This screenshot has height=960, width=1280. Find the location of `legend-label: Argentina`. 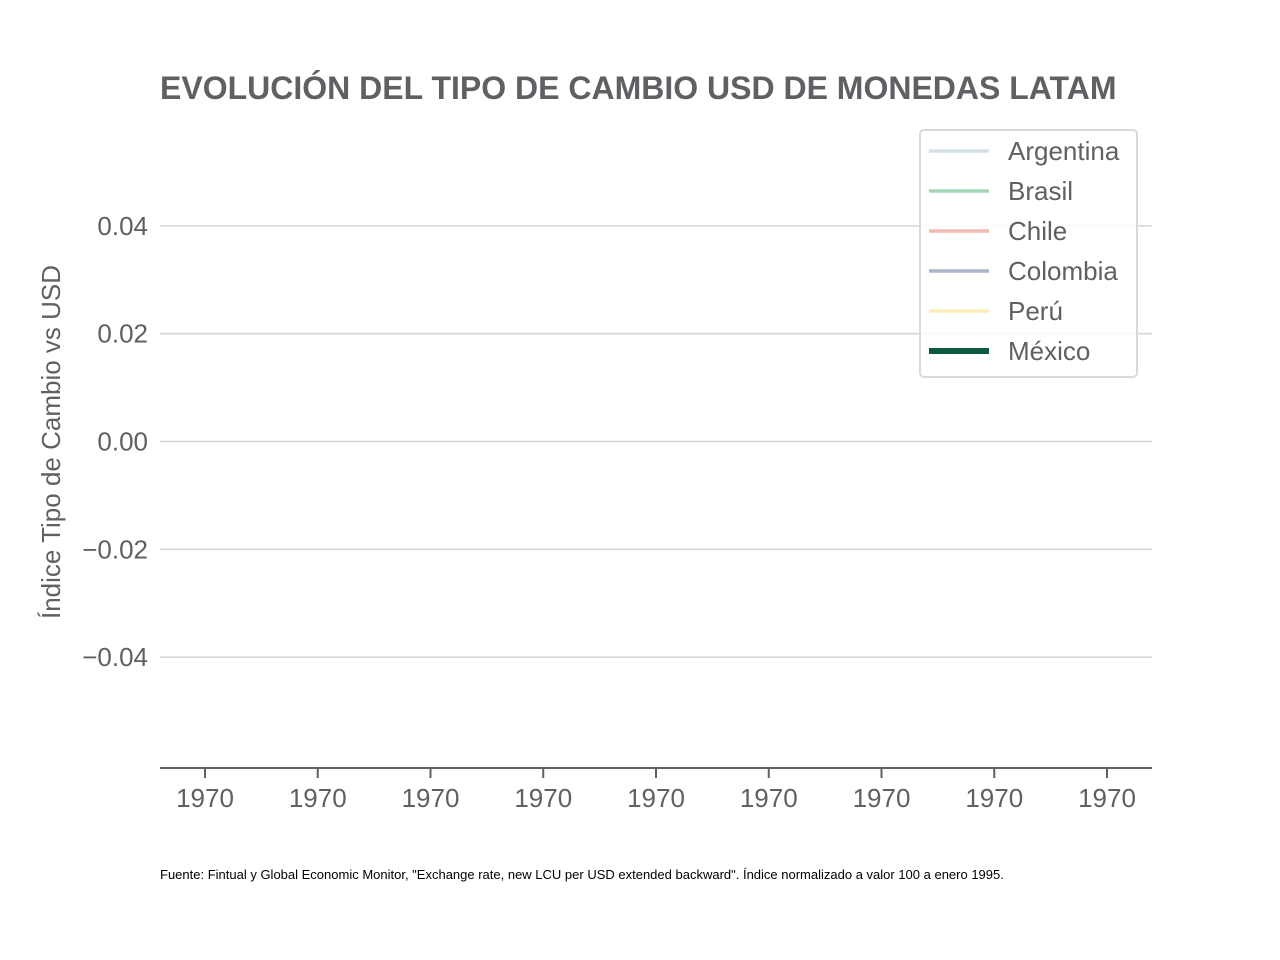

legend-label: Argentina is located at coordinates (1064, 151).